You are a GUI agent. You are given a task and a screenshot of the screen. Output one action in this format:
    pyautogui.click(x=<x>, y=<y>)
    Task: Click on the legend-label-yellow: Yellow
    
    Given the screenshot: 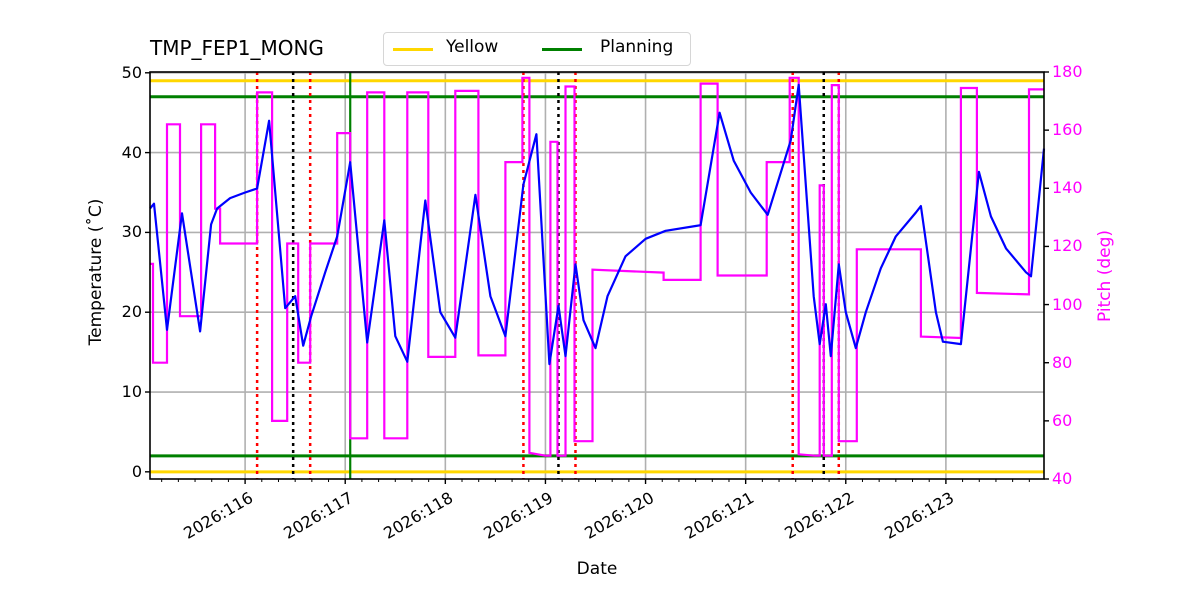 What is the action you would take?
    pyautogui.click(x=472, y=47)
    